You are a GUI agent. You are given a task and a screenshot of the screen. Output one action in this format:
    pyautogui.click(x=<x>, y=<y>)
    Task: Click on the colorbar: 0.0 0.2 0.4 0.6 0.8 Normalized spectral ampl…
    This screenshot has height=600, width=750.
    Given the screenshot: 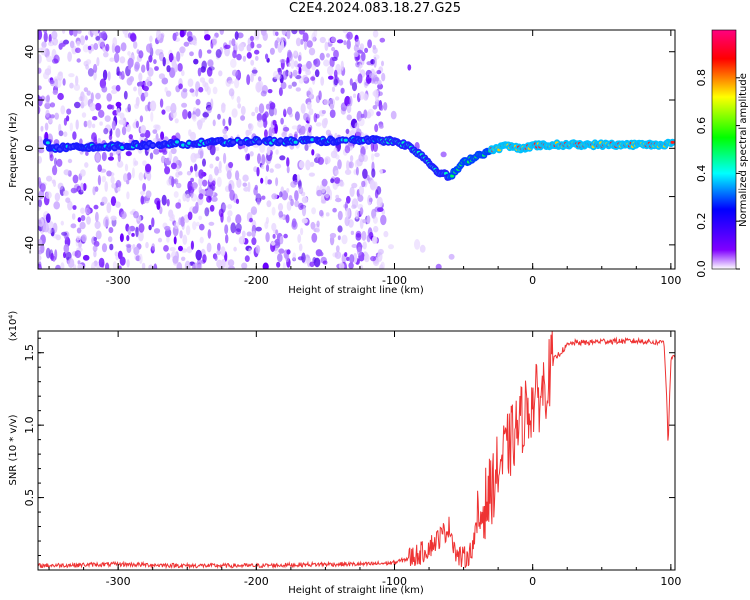 What is the action you would take?
    pyautogui.click(x=722, y=153)
    